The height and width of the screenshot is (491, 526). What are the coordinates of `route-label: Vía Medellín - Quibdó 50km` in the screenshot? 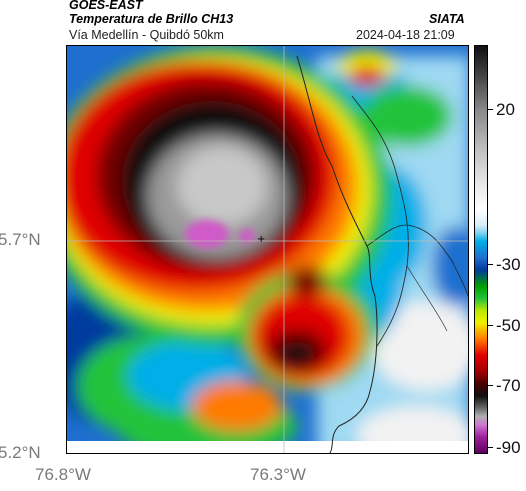 It's located at (146, 35).